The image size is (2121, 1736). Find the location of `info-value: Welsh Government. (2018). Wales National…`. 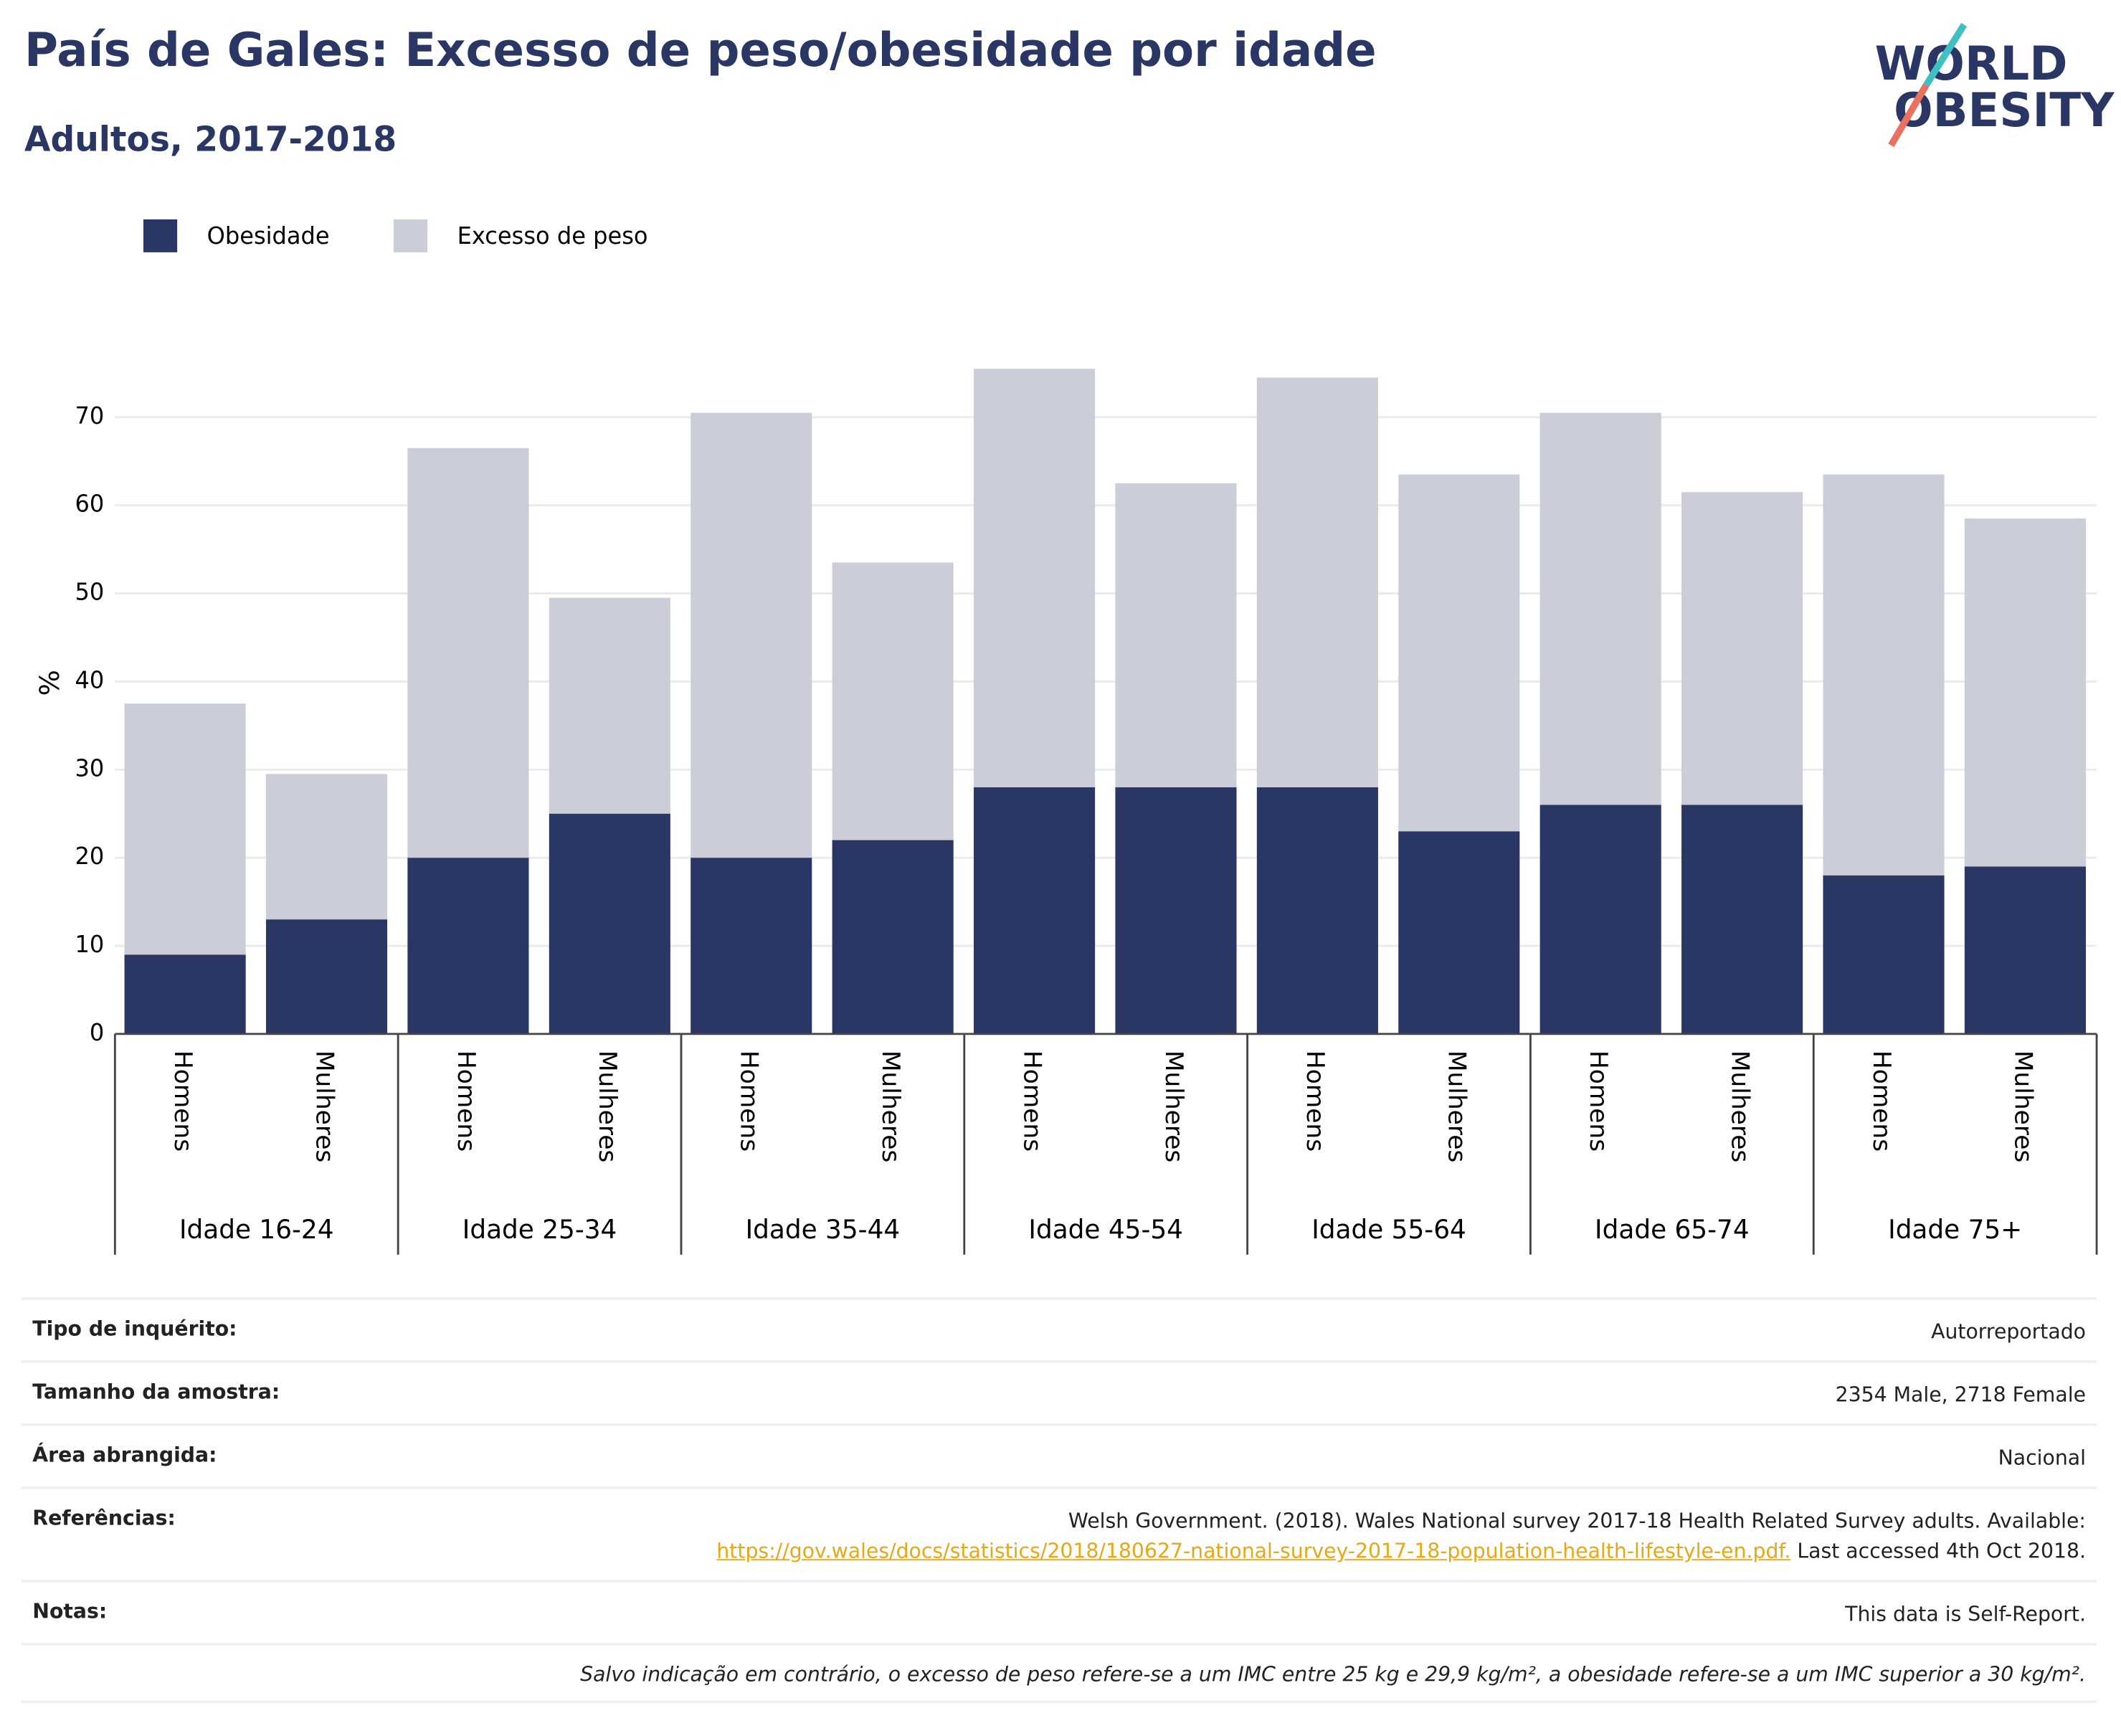

info-value: Welsh Government. (2018). Wales National… is located at coordinates (1401, 1536).